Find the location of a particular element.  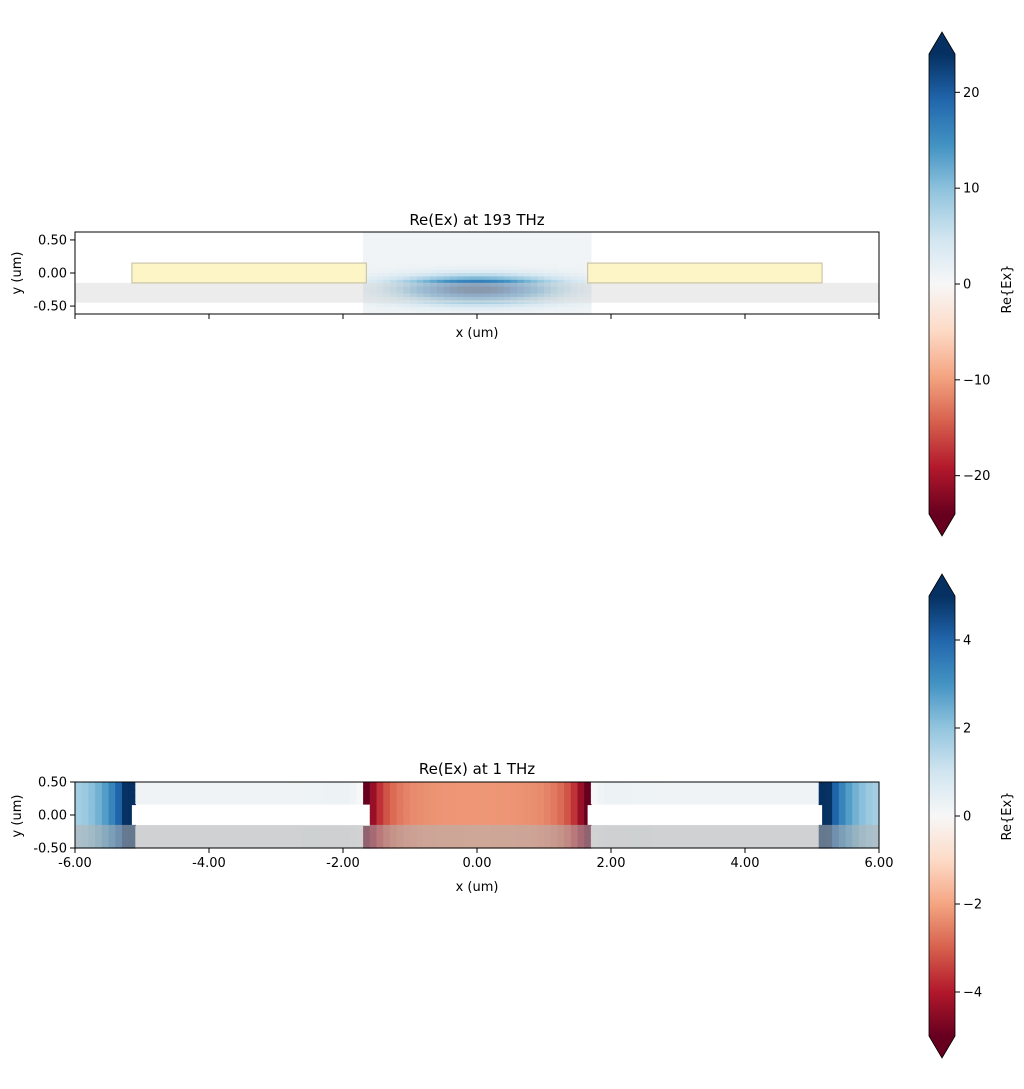

colorbar-outline is located at coordinates (942, 284).